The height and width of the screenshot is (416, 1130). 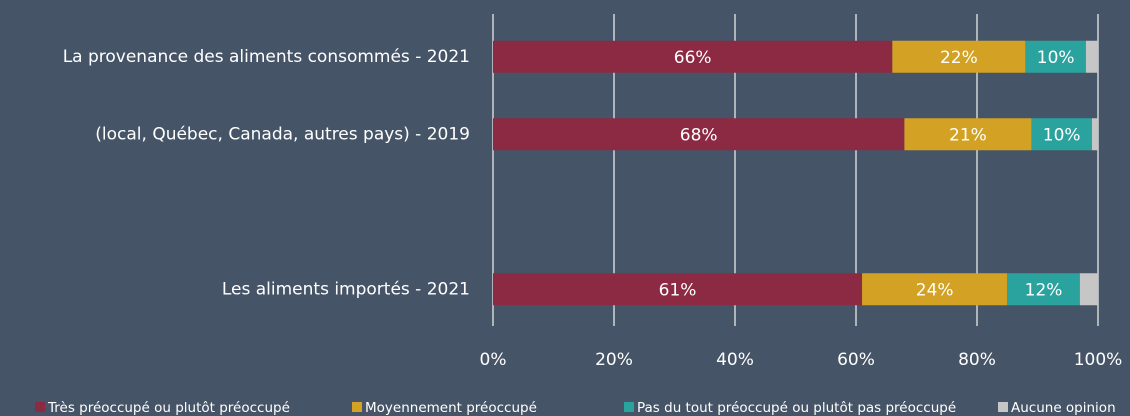 I want to click on data-label: 66%, so click(x=693, y=58).